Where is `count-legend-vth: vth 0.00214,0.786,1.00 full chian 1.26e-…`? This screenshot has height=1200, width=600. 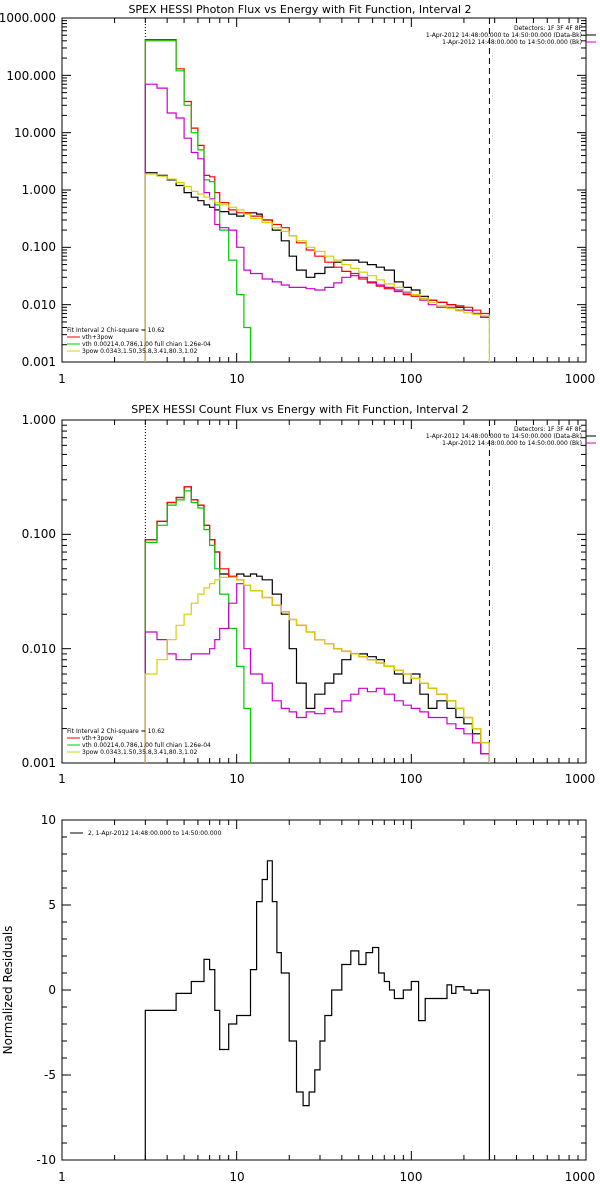 count-legend-vth: vth 0.00214,0.786,1.00 full chian 1.26e-… is located at coordinates (146, 745).